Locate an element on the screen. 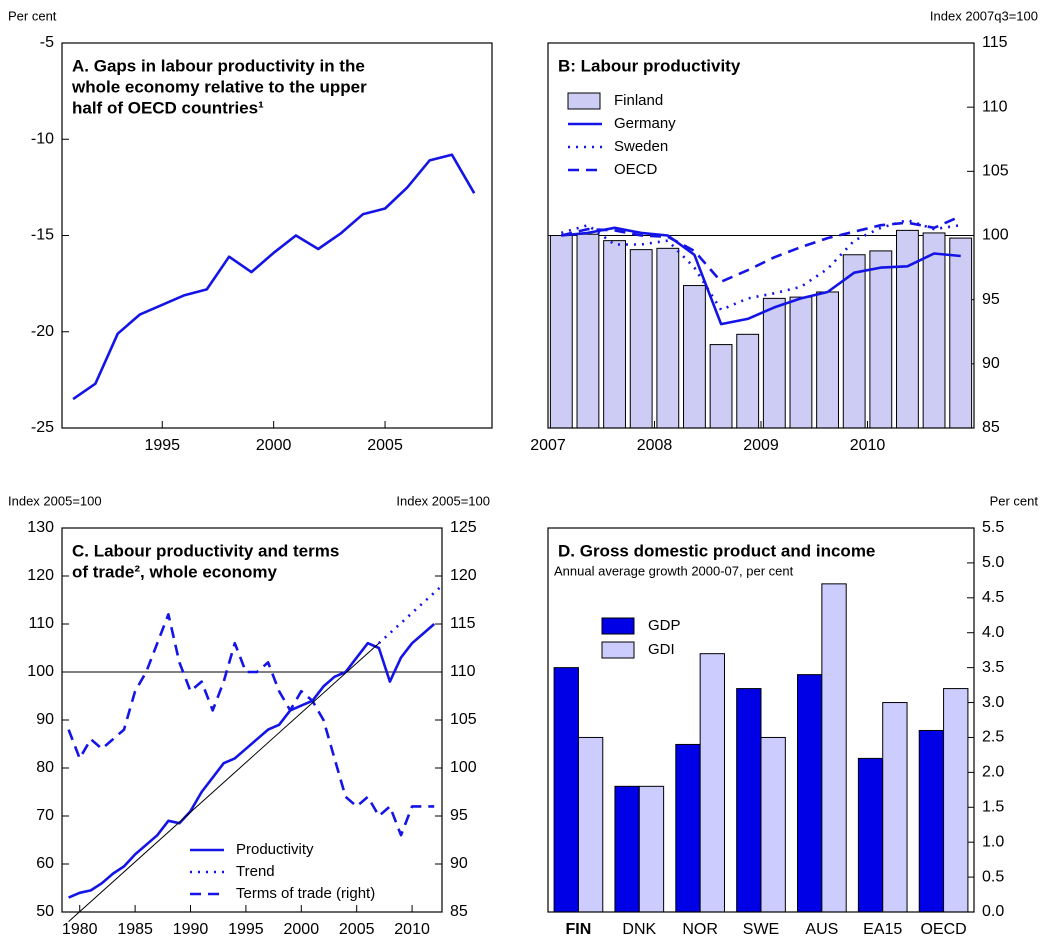 This screenshot has height=942, width=1044. y2-tick-label: 95 is located at coordinates (459, 815).